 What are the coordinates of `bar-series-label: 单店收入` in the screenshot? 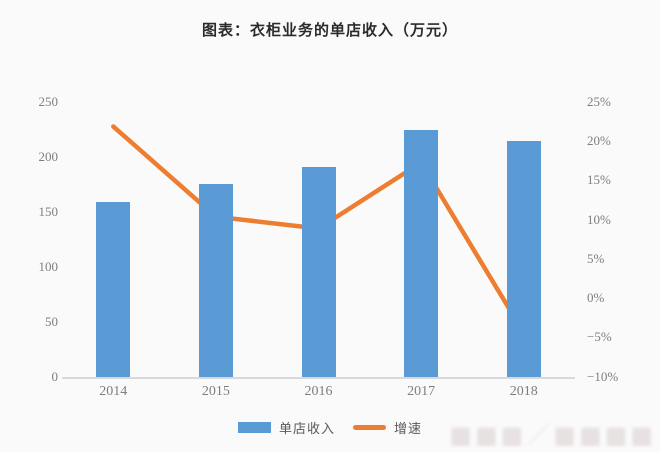 It's located at (306, 428).